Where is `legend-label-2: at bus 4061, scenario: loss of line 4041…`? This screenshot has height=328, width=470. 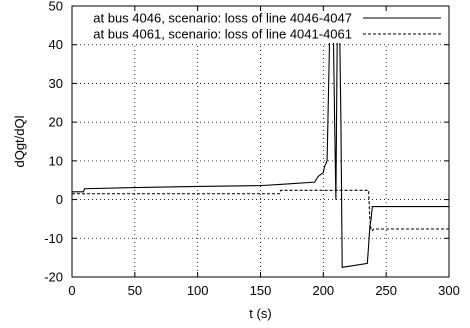
legend-label-2: at bus 4061, scenario: loss of line 4041… is located at coordinates (222, 34).